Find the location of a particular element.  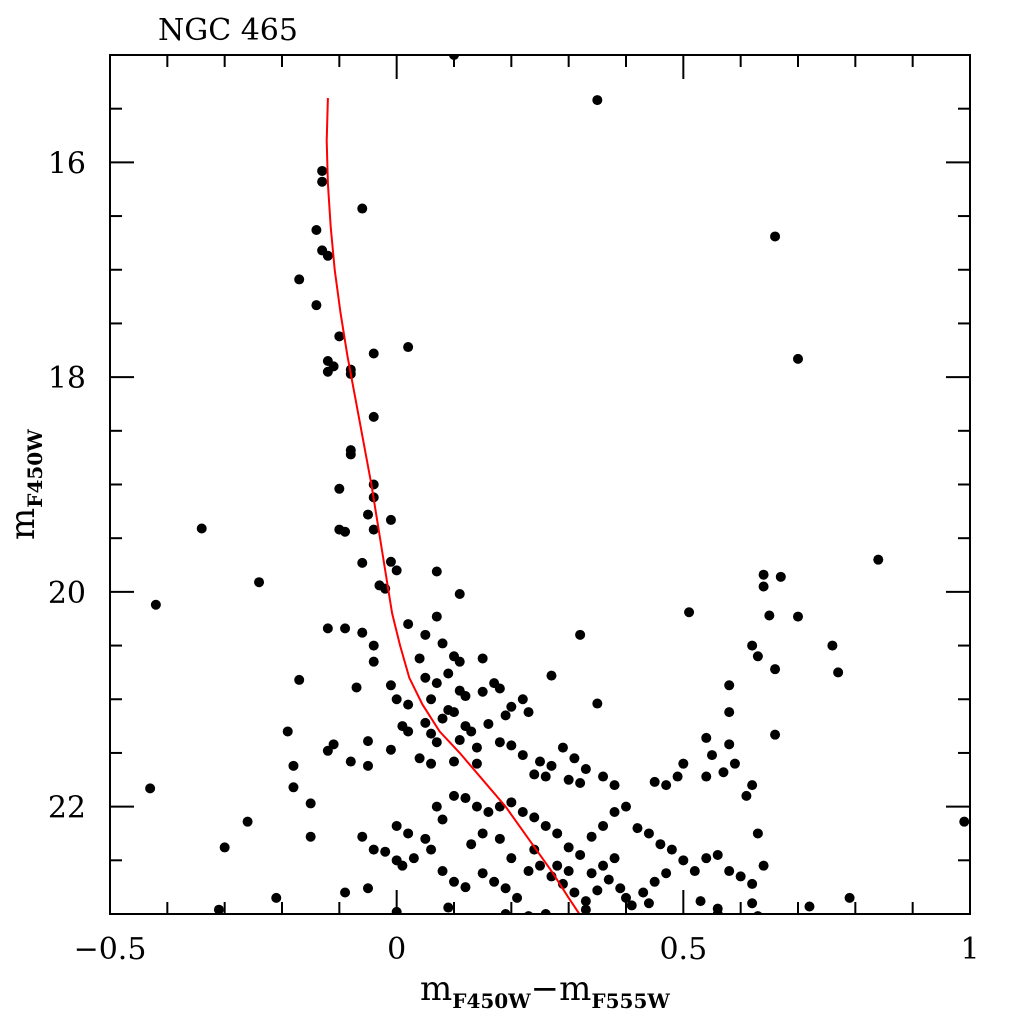

x-axis-label: mF450W−mF555W is located at coordinates (545, 991).